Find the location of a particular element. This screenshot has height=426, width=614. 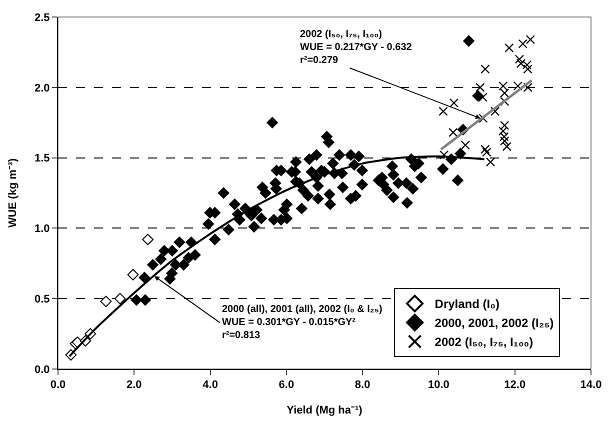

legend-label: Dryland (I₀) is located at coordinates (467, 304).